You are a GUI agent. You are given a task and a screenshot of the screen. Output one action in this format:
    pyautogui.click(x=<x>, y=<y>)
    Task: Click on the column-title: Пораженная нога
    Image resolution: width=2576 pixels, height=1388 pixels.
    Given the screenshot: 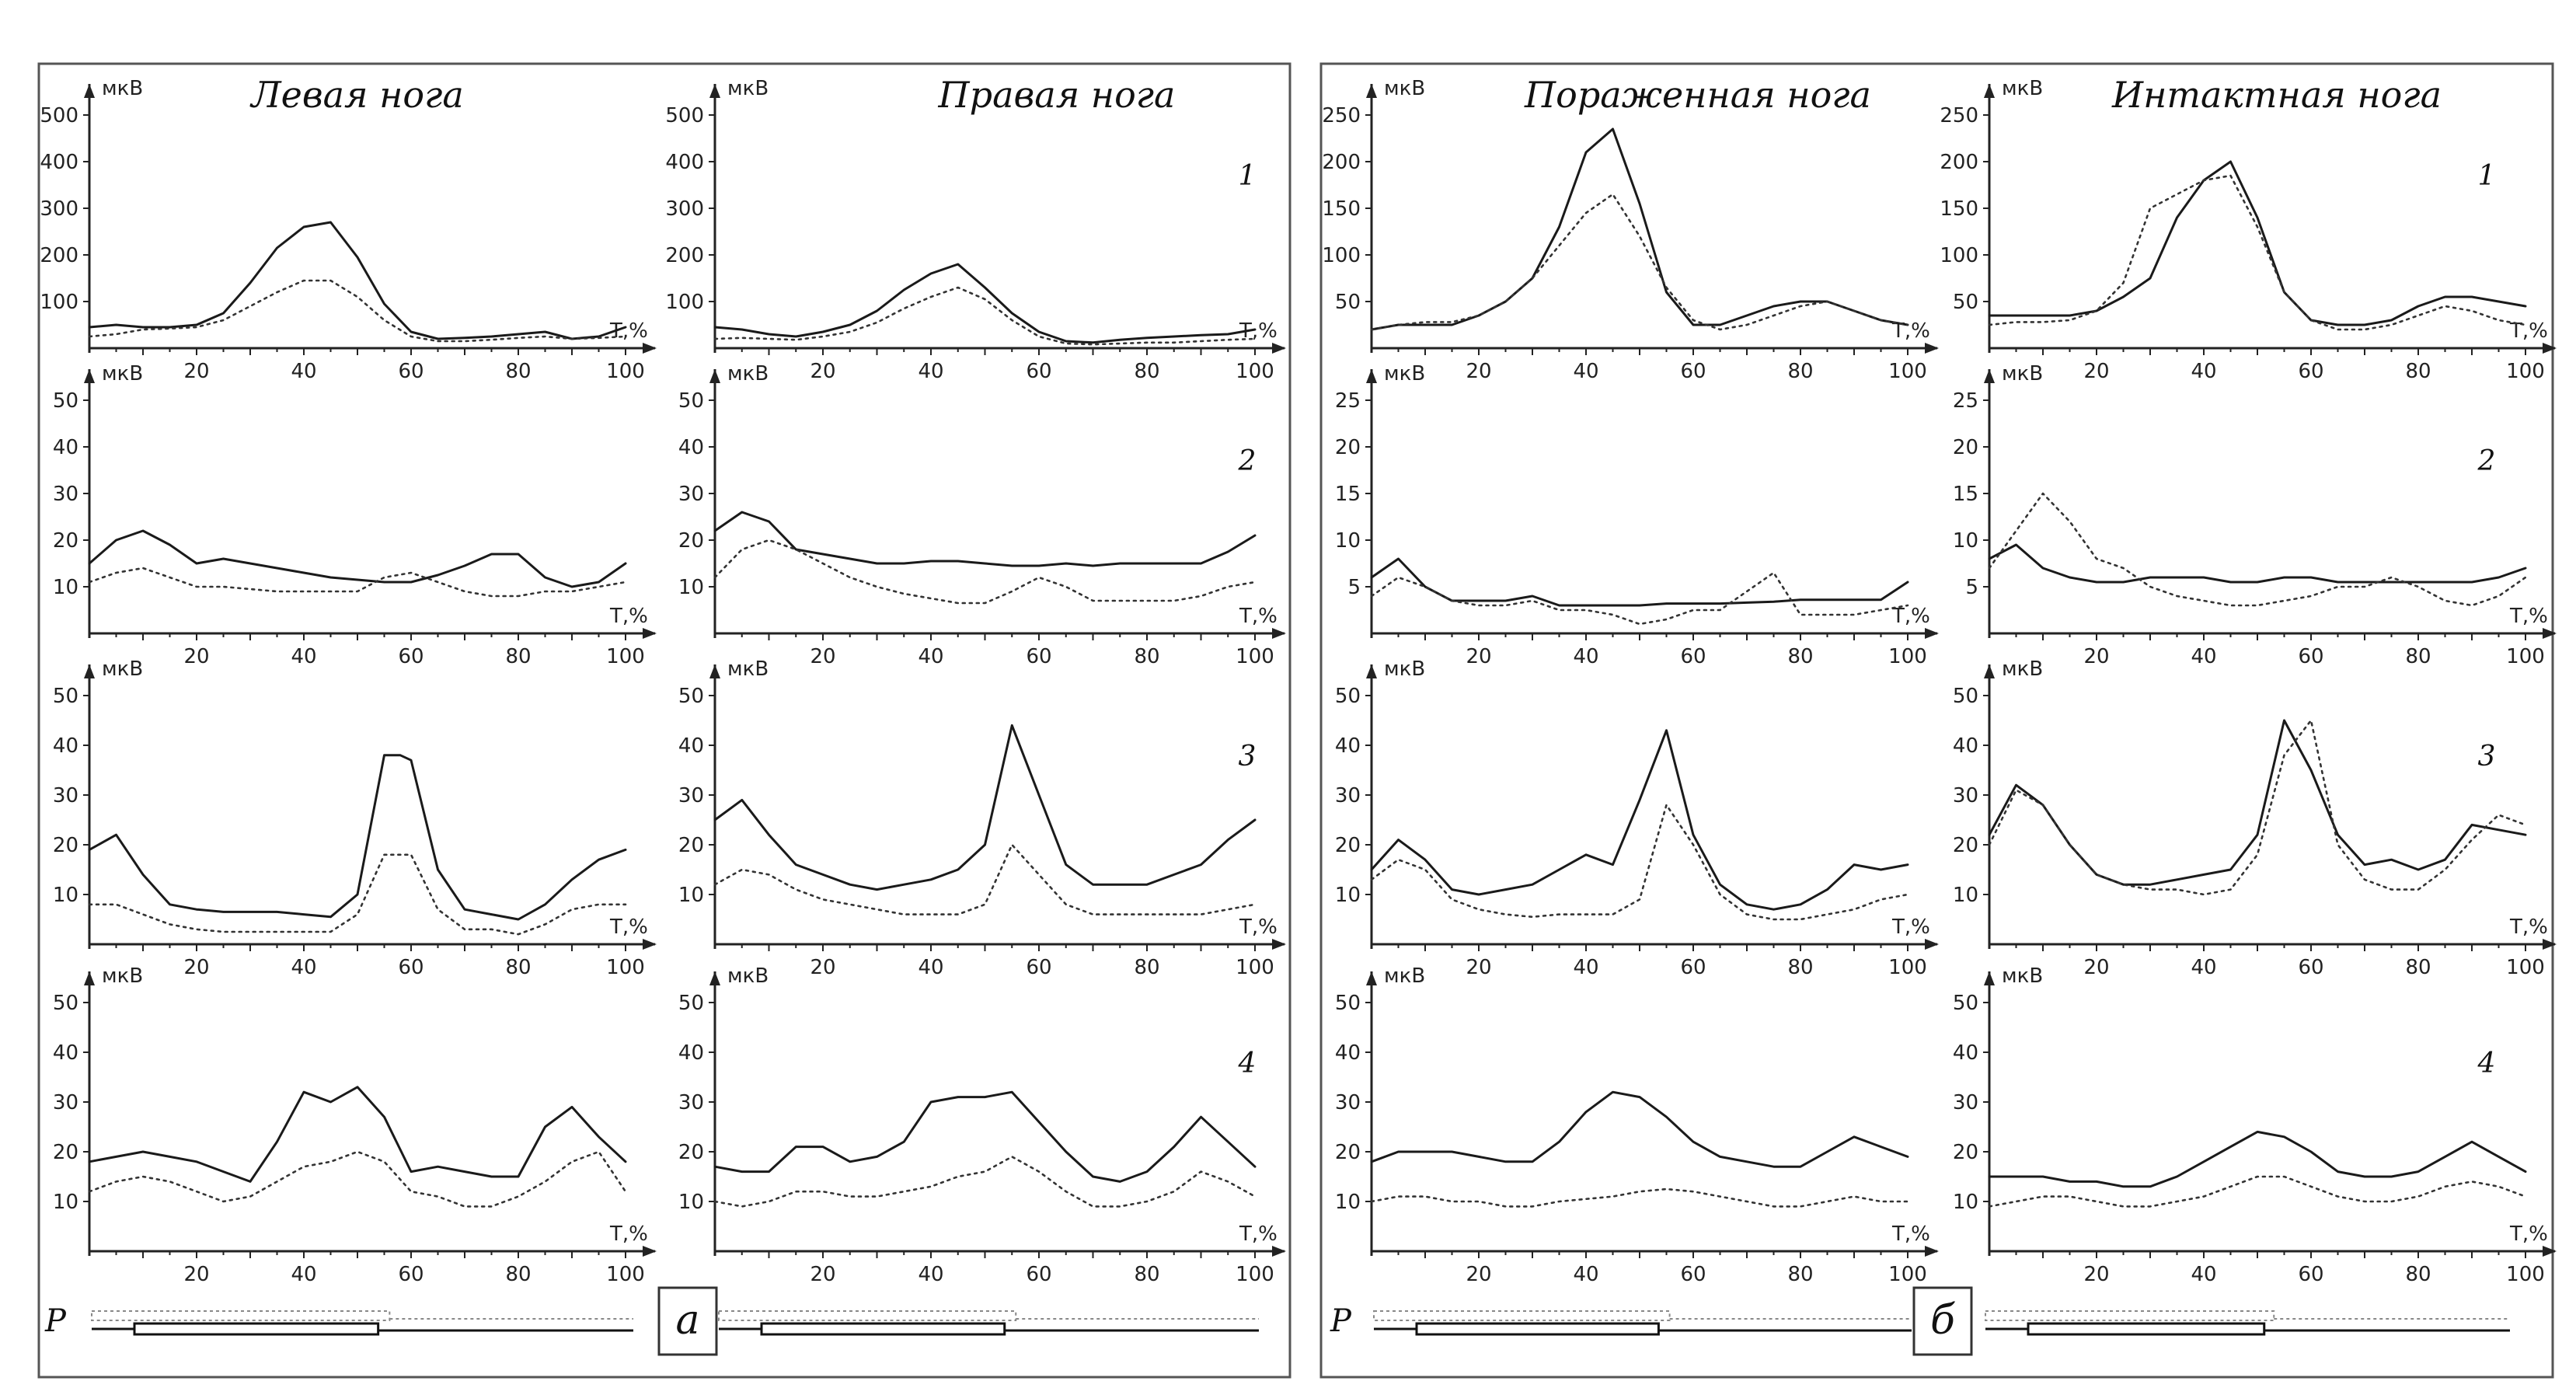 What is the action you would take?
    pyautogui.click(x=1697, y=95)
    